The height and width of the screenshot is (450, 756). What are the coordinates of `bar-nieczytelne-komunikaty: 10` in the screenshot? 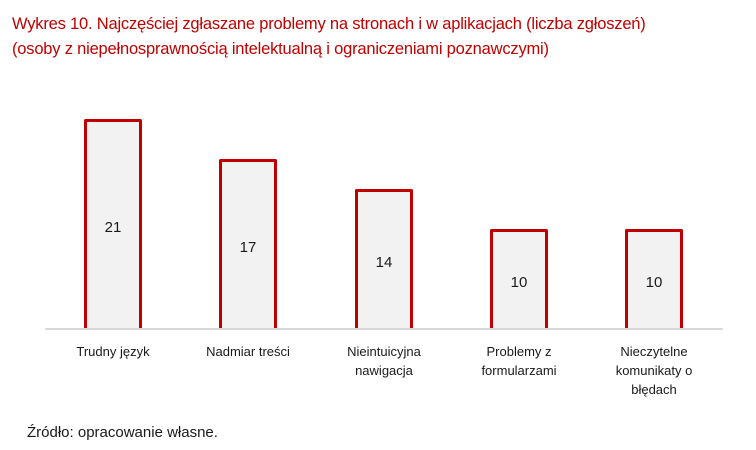 It's located at (654, 279).